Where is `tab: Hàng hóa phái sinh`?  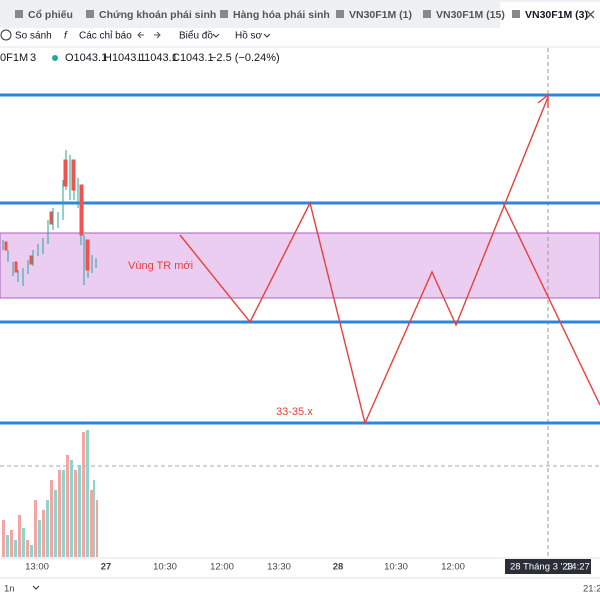
tab: Hàng hóa phái sinh is located at coordinates (281, 15).